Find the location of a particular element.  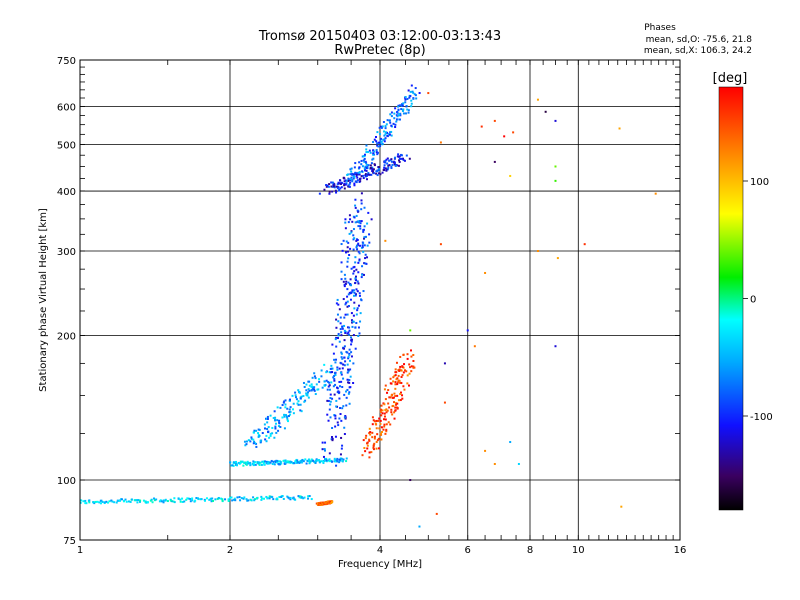

y-tick-label: 75 is located at coordinates (69, 541).